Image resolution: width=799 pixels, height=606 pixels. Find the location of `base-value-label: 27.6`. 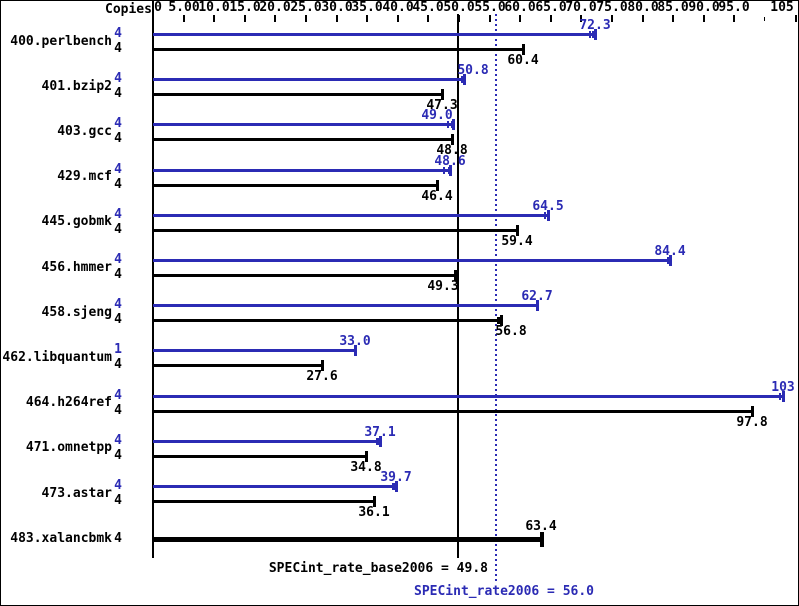

base-value-label: 27.6 is located at coordinates (322, 376).